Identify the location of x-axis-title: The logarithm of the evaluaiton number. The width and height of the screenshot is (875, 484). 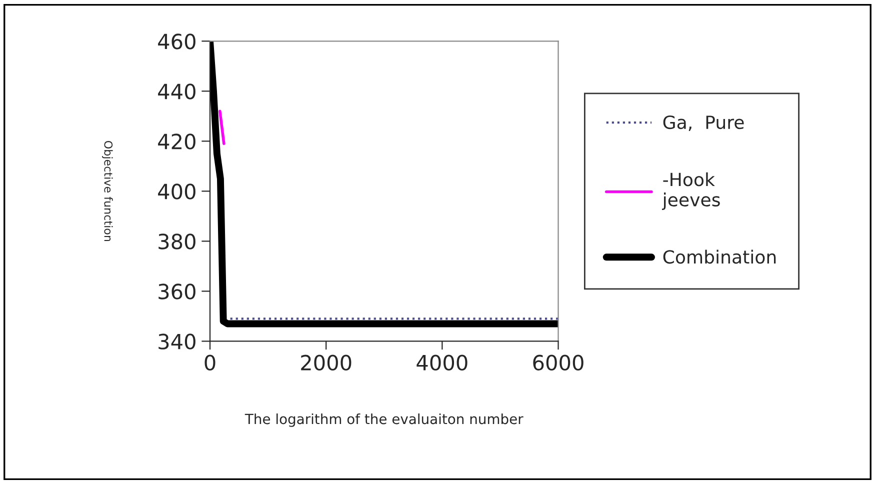
(384, 420).